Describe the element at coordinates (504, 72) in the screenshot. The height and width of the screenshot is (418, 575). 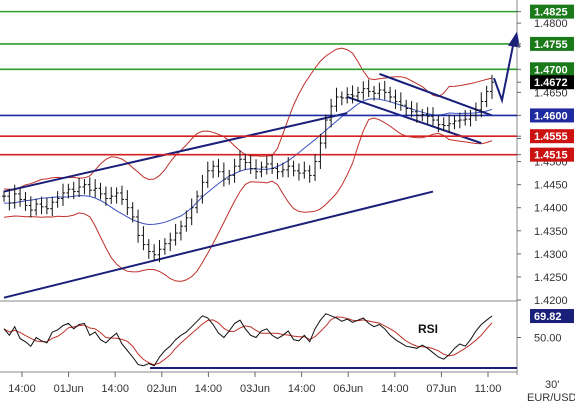
I see `forecast-path` at that location.